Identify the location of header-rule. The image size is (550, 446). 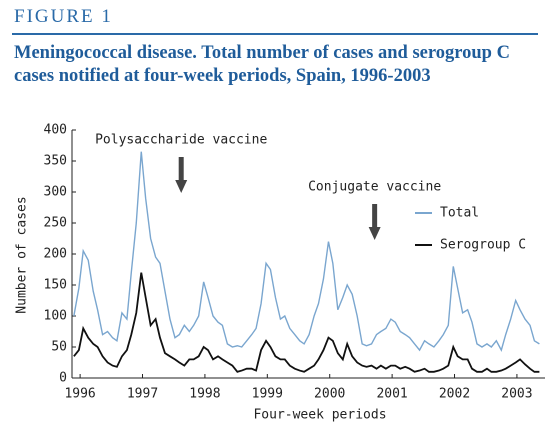
(275, 34).